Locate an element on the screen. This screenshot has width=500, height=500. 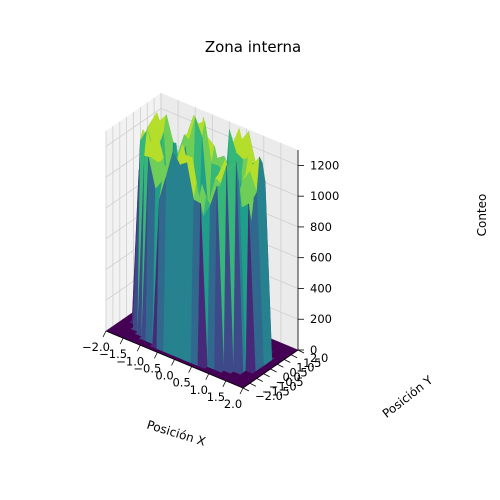
x-tick-label: −1.0 is located at coordinates (130, 361).